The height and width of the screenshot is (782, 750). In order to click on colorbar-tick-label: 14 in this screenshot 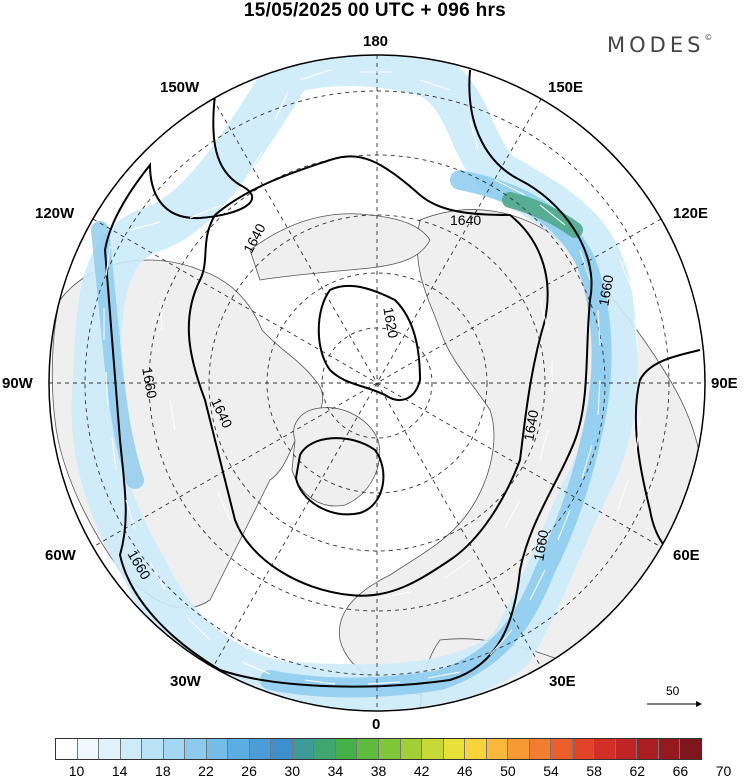, I will do `click(119, 771)`.